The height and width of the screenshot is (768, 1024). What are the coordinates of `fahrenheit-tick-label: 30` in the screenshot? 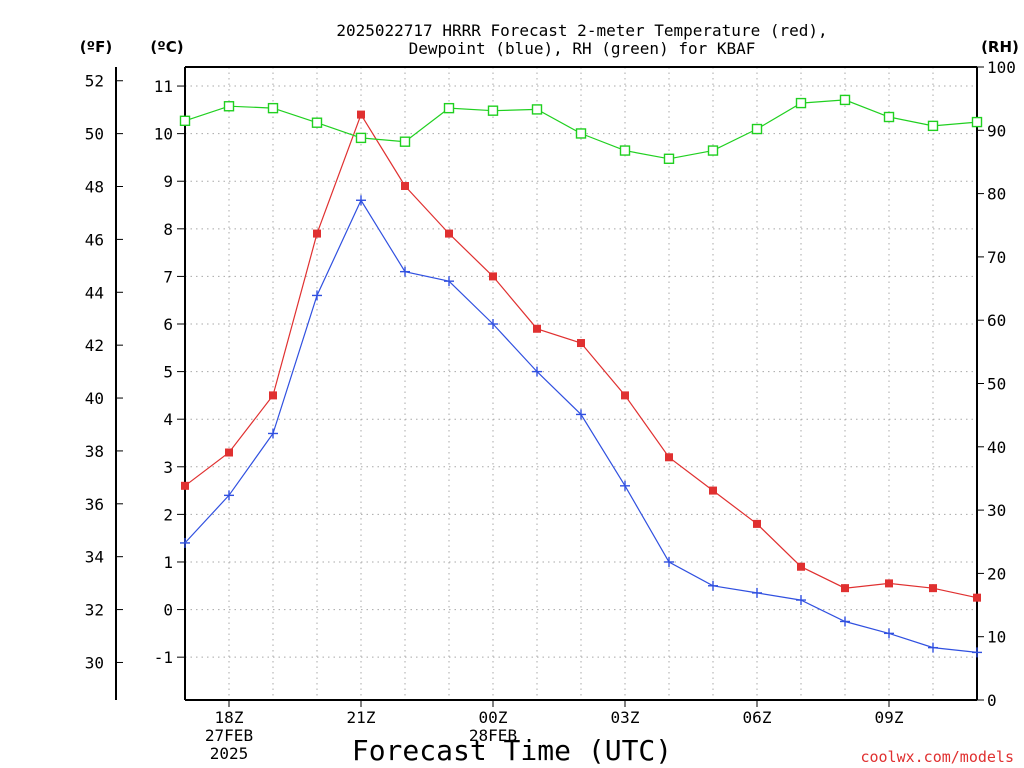 It's located at (94, 662).